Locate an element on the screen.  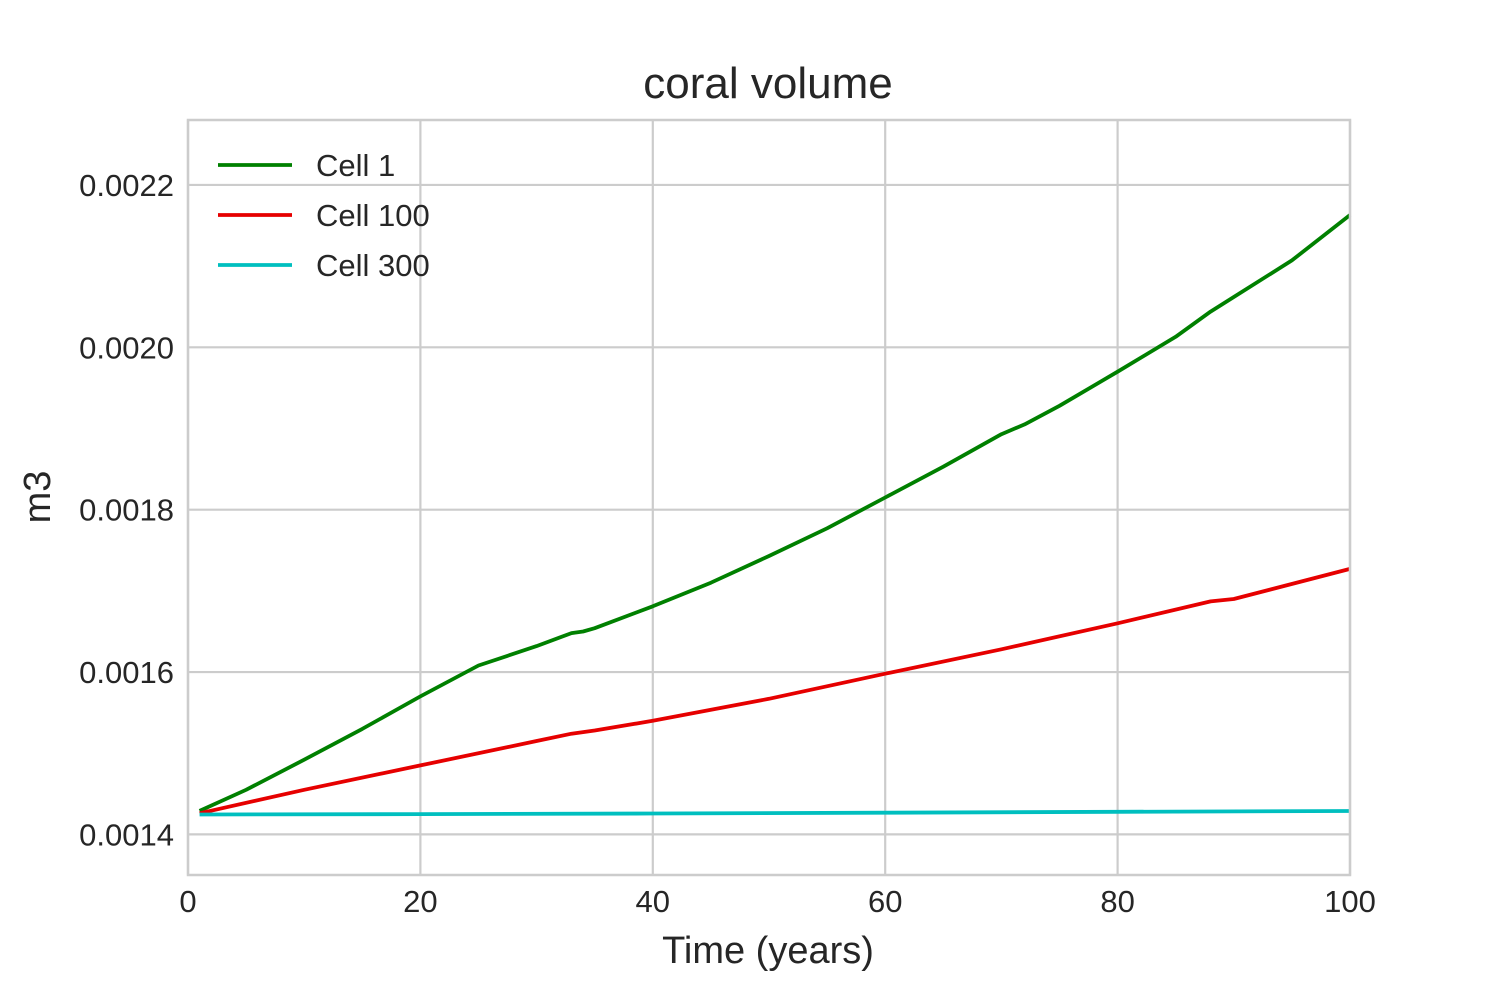
x-tick-label: 0 is located at coordinates (187, 901).